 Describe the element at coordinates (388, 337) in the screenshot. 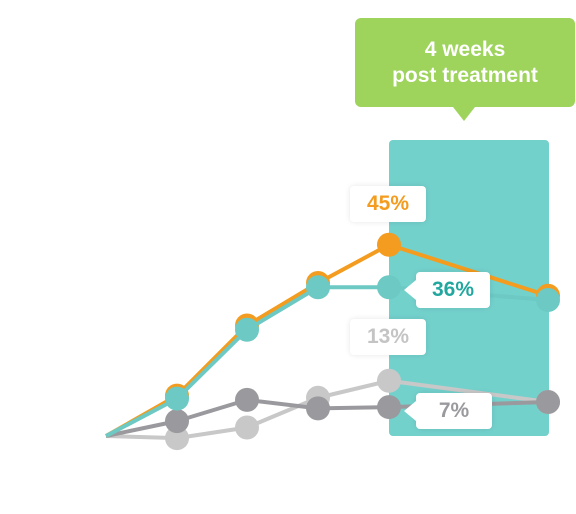

I see `lightgray-series-value-label: 13%` at that location.